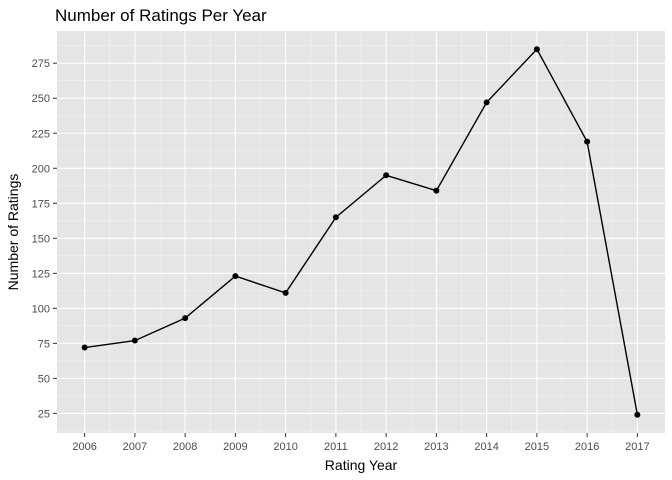 Image resolution: width=672 pixels, height=480 pixels. Describe the element at coordinates (235, 447) in the screenshot. I see `x-tick-label: 2009` at that location.